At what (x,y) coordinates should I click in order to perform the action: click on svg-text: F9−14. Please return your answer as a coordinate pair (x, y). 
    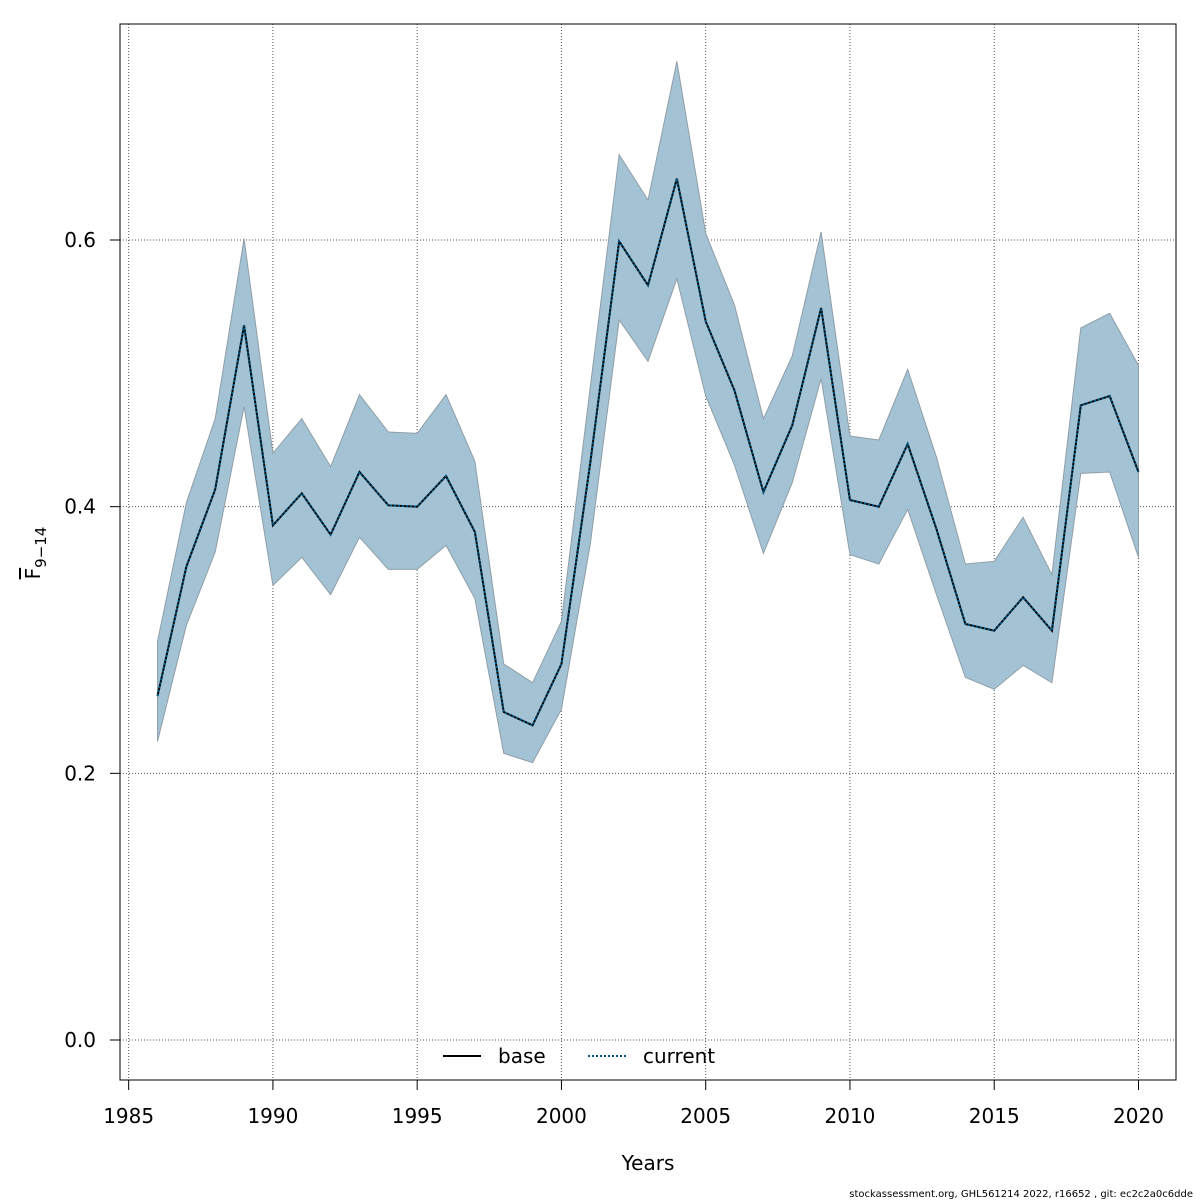
    Looking at the image, I should click on (35, 553).